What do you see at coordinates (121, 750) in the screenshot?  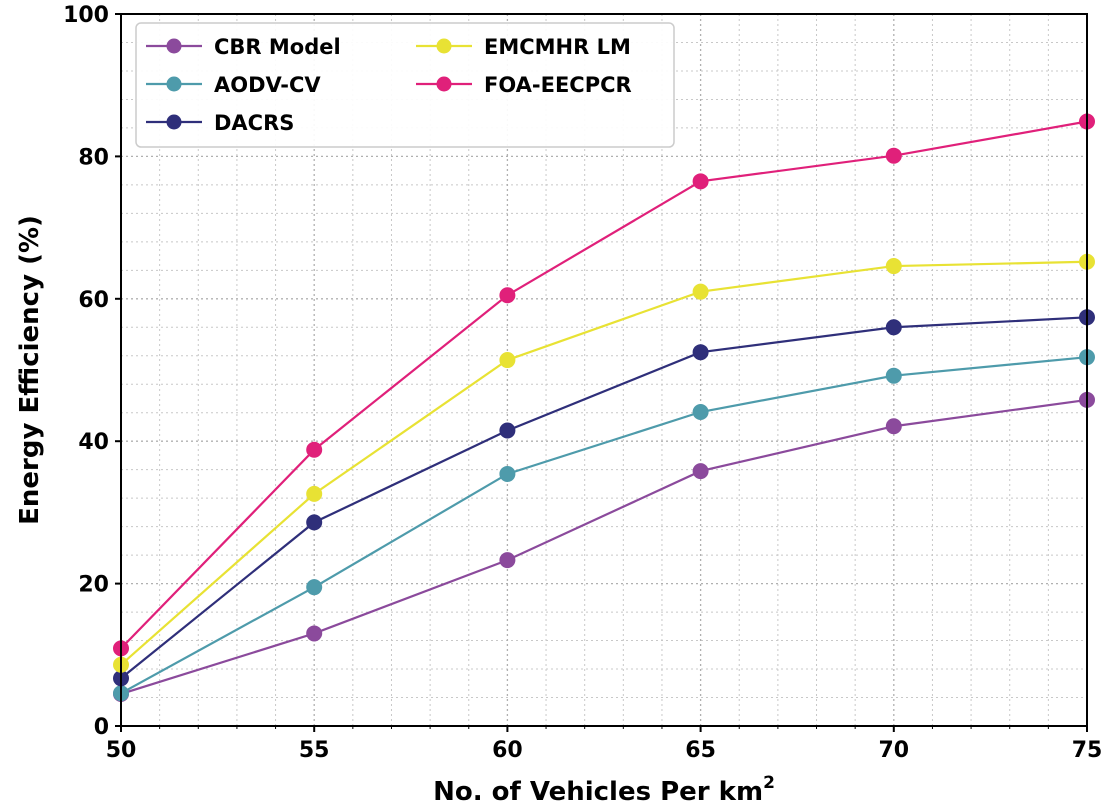 I see `x-tick-label: 50` at bounding box center [121, 750].